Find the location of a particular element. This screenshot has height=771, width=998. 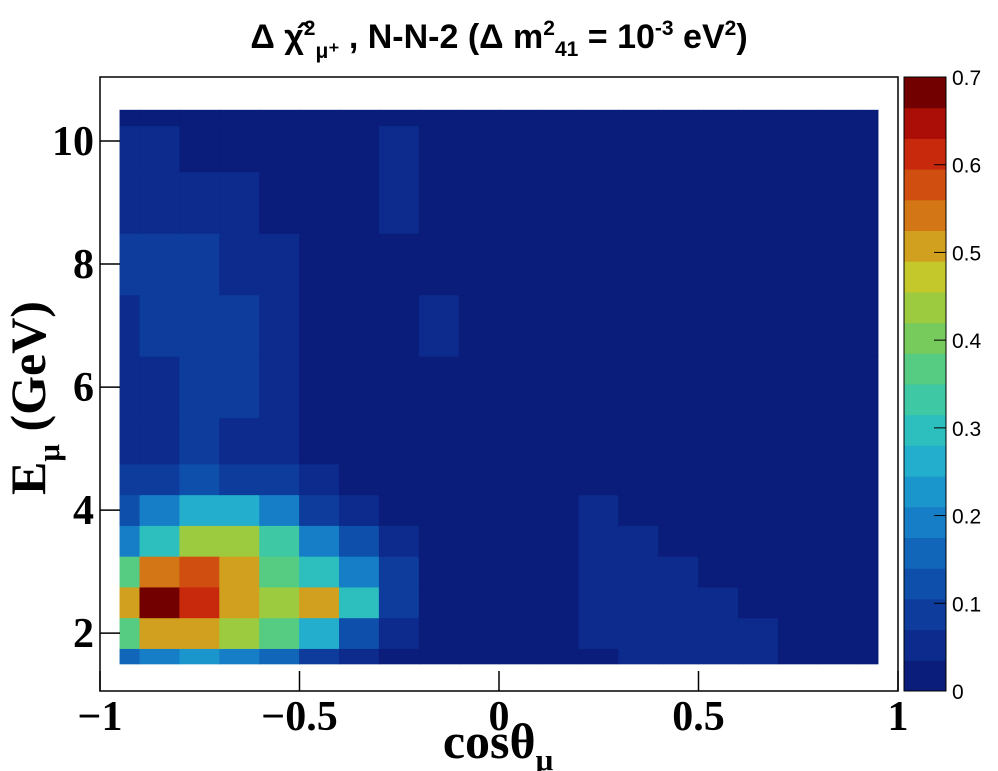

chart-title-part: ) is located at coordinates (741, 37).